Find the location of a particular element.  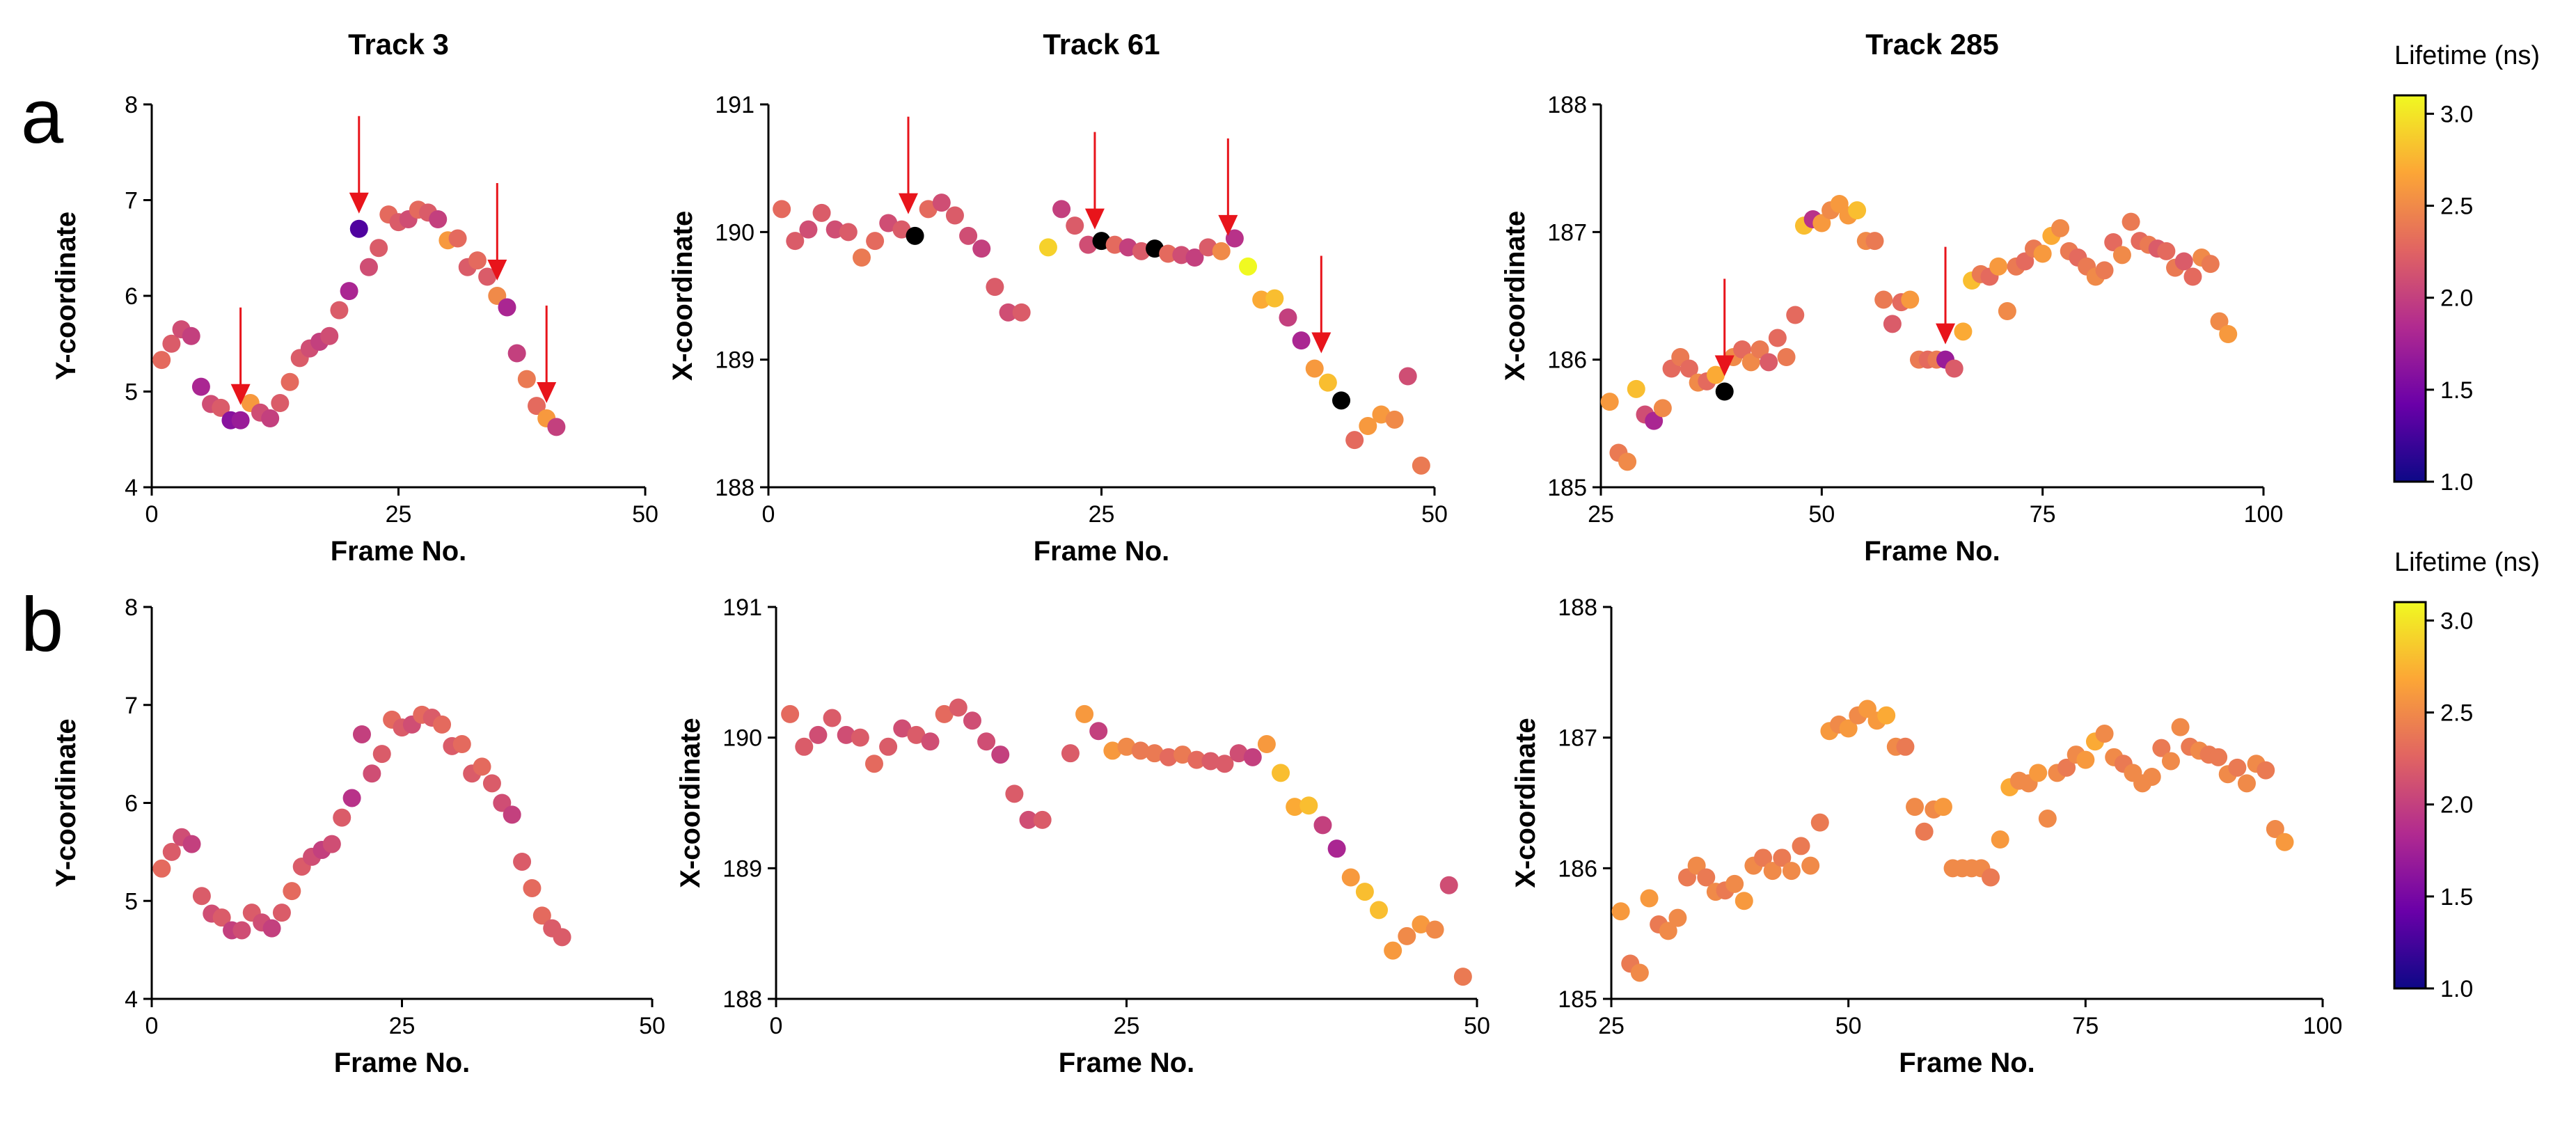

colorbar-2: Lifetime (ns) 1.0 1.5 2.0 2.5 3.0 is located at coordinates (2466, 775).